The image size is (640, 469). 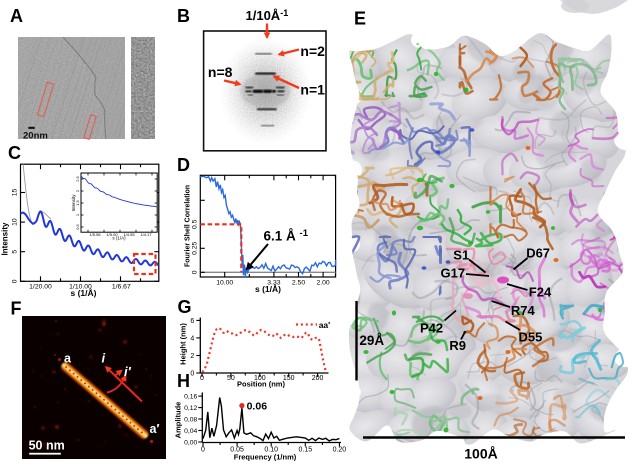 What do you see at coordinates (267, 15) in the screenshot?
I see `svg-text: 1/10Å-1` at bounding box center [267, 15].